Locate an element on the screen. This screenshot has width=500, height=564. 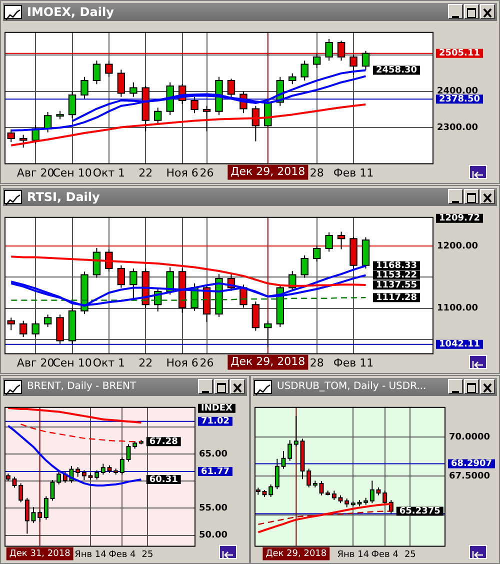
y-tick-label: 2300.00 is located at coordinates (457, 127).